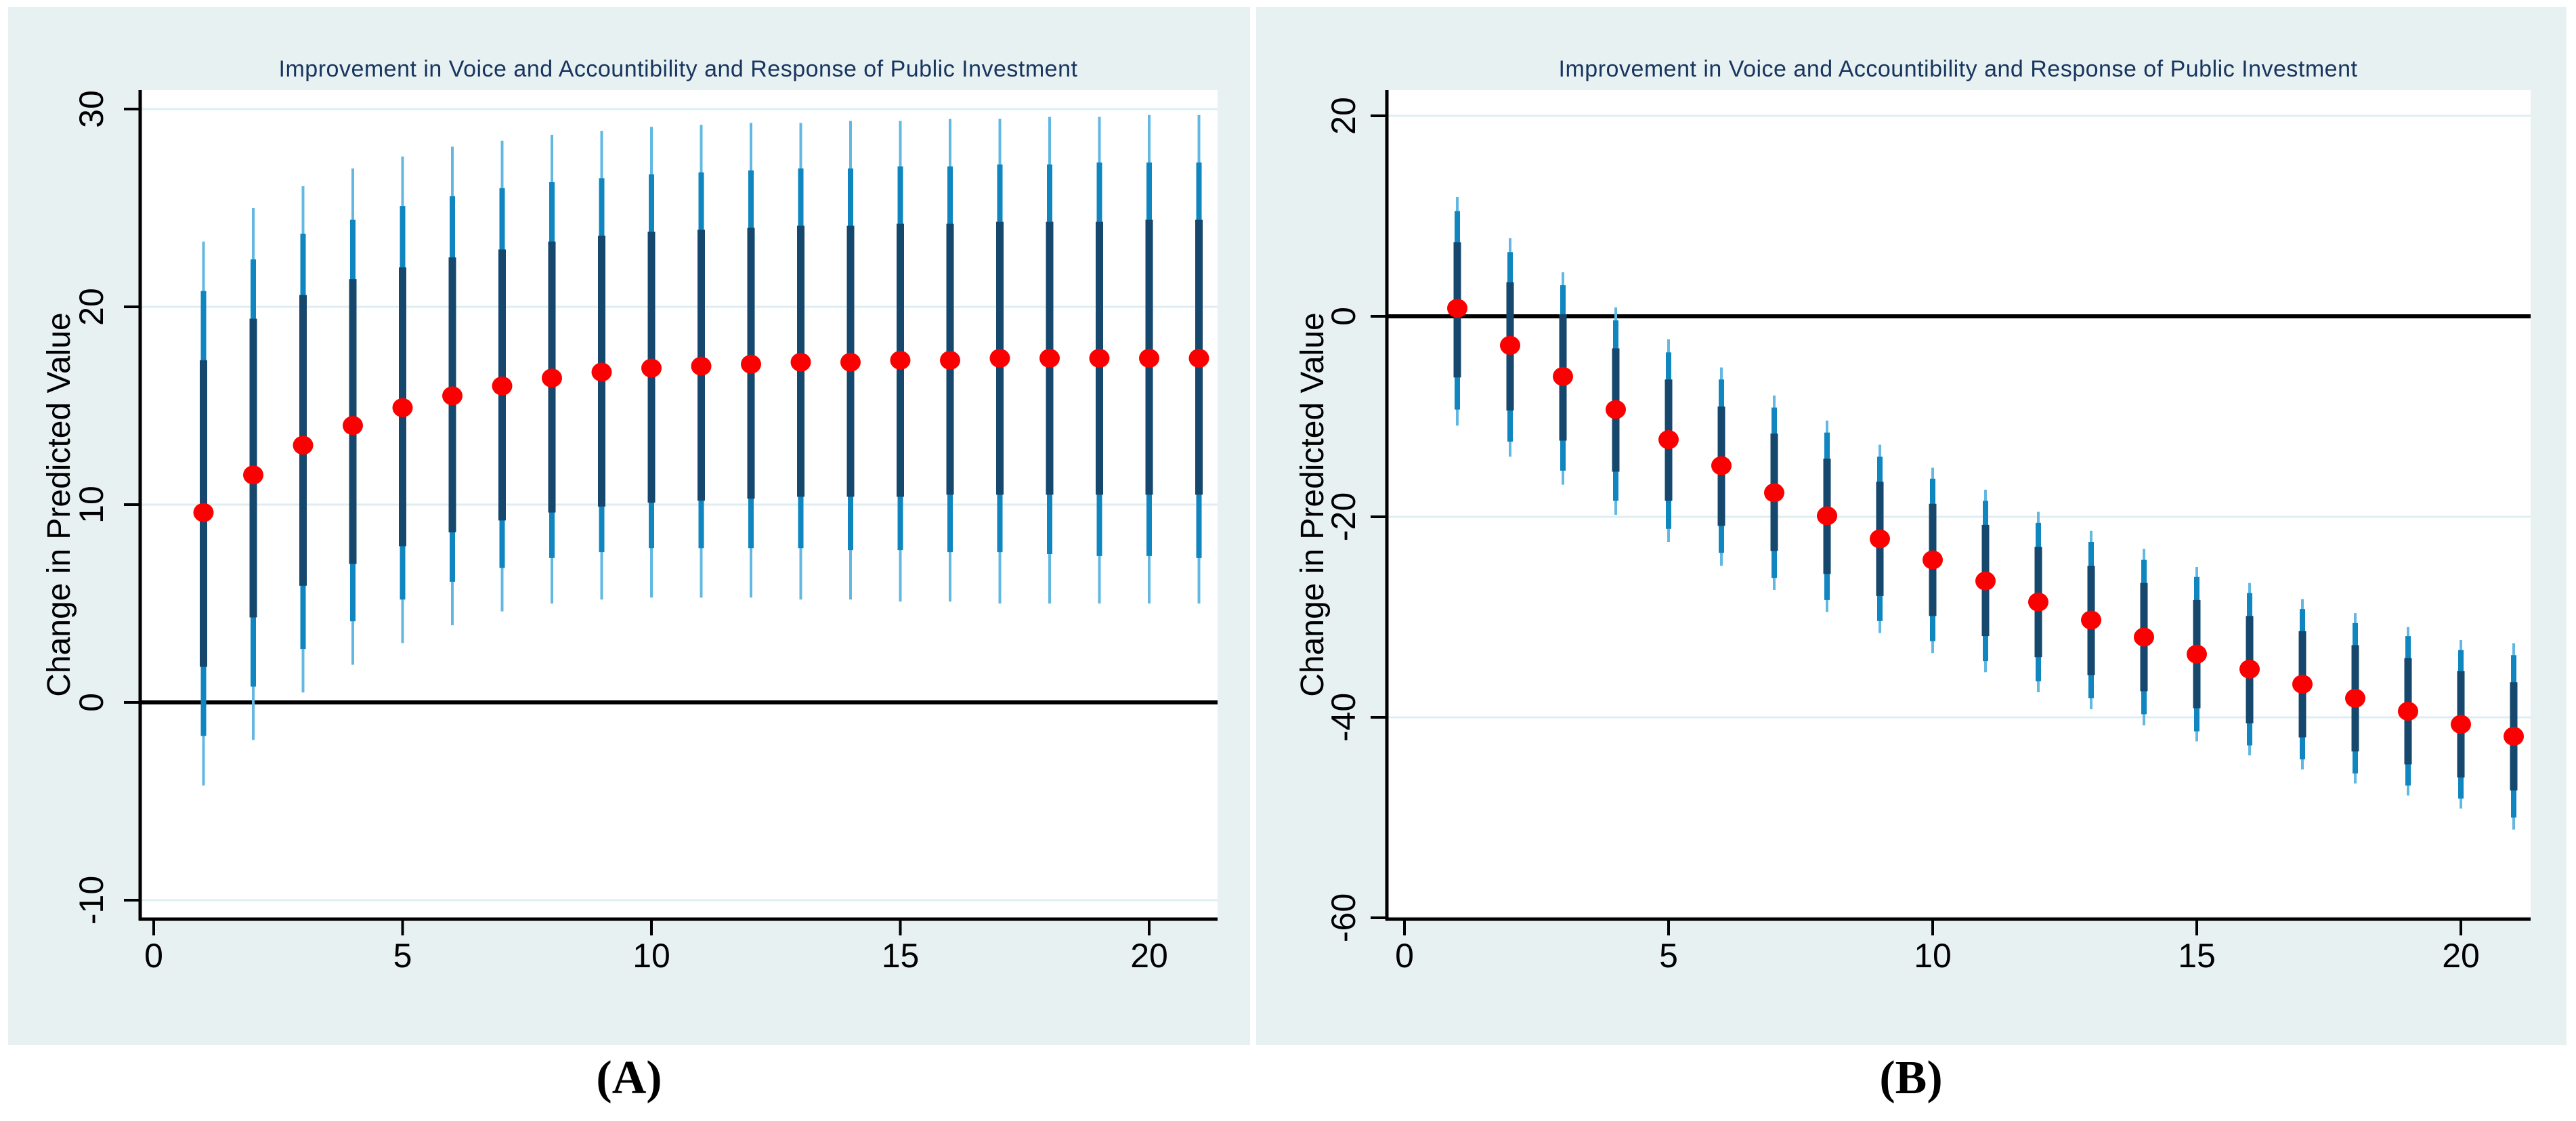  Describe the element at coordinates (1721, 465) in the screenshot. I see `point-estimate-b-x6` at that location.